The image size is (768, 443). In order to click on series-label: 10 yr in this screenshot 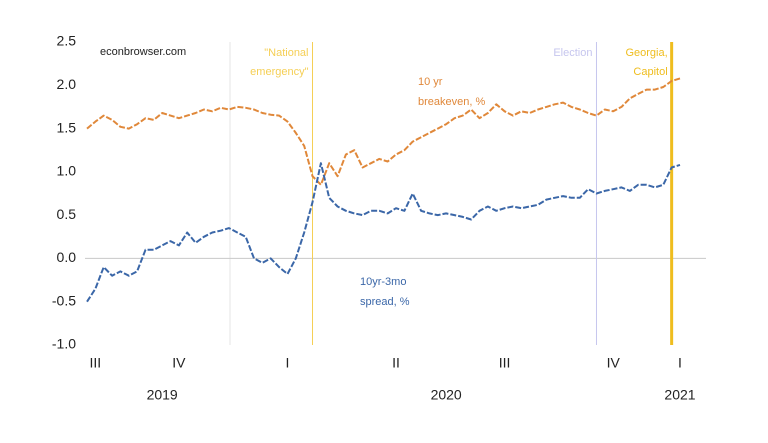, I will do `click(430, 82)`.